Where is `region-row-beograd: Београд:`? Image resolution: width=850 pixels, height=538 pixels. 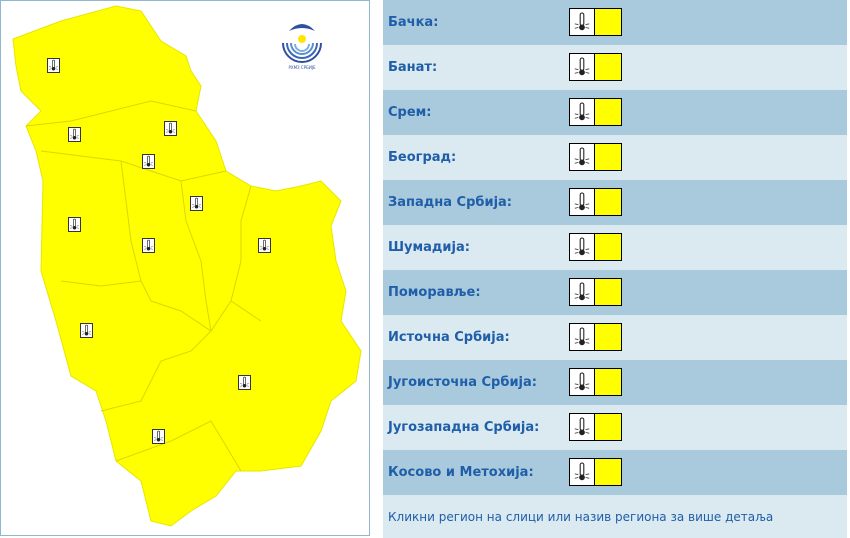 region-row-beograd: Београд: is located at coordinates (615, 157).